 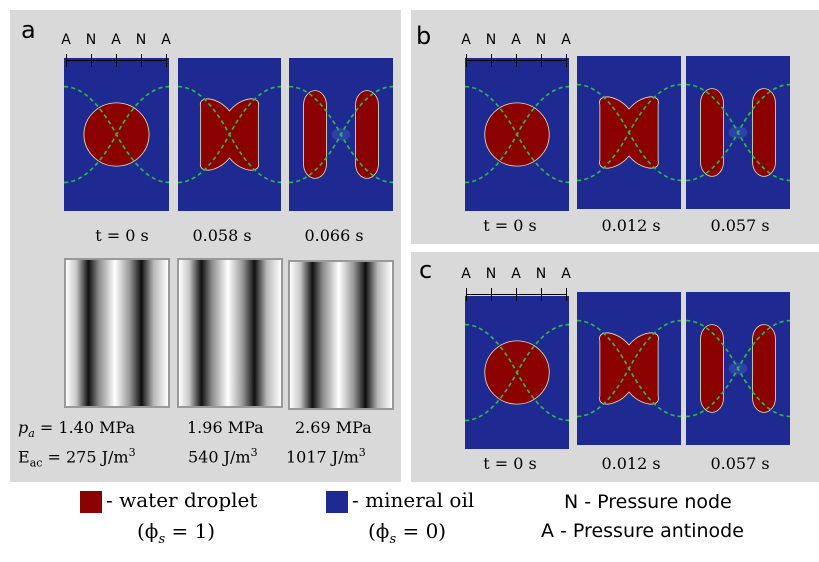 I want to click on antinode-legend-label: A - Pressure antinode, so click(x=642, y=531).